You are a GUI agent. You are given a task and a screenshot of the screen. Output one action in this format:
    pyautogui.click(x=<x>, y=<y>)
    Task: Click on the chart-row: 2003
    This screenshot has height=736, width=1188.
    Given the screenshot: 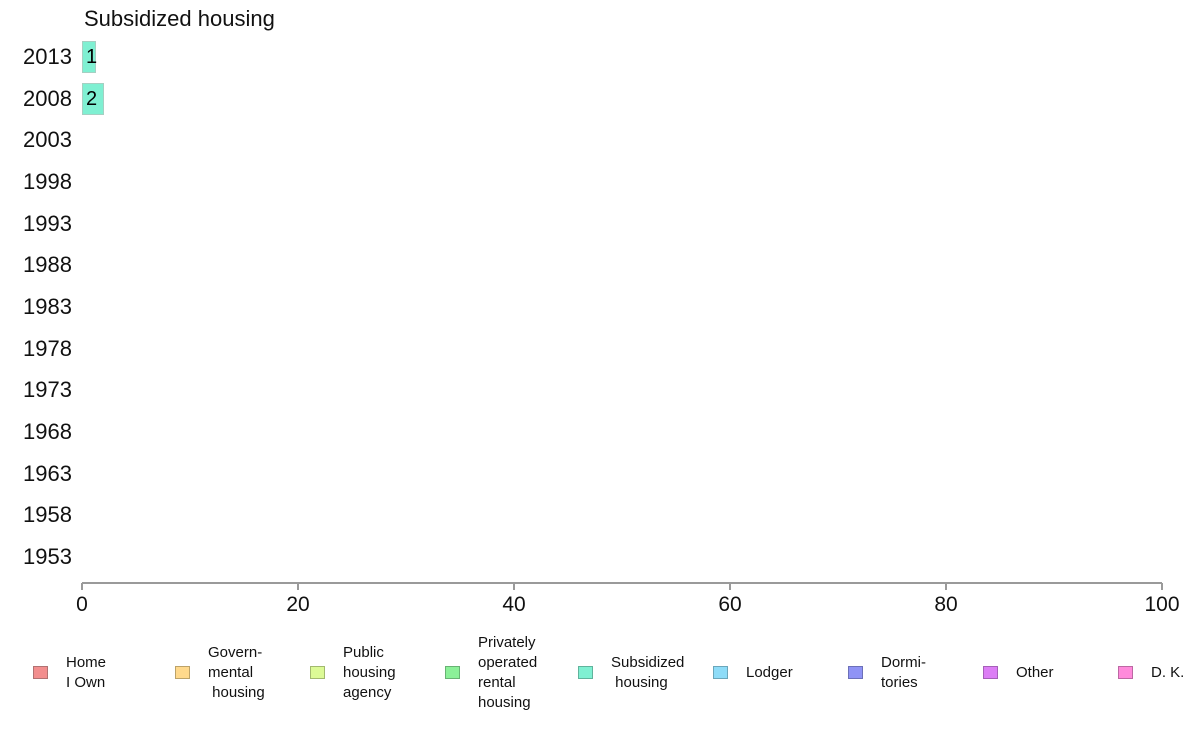 What is the action you would take?
    pyautogui.click(x=594, y=140)
    